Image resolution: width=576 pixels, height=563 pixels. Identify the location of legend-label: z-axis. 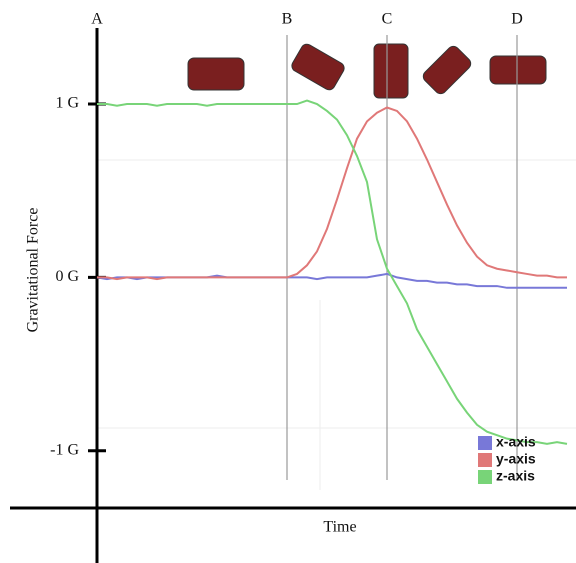
(515, 476).